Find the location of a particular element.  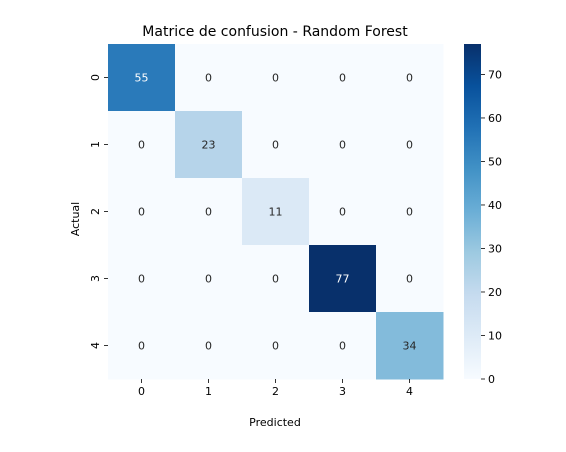

x-tick-label: 4 is located at coordinates (409, 391).